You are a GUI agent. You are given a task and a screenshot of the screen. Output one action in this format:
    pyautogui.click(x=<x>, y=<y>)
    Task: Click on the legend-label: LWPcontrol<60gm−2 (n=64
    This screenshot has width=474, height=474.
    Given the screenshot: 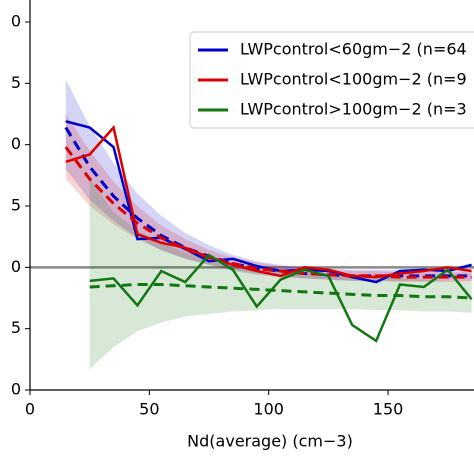 What is the action you would take?
    pyautogui.click(x=353, y=49)
    